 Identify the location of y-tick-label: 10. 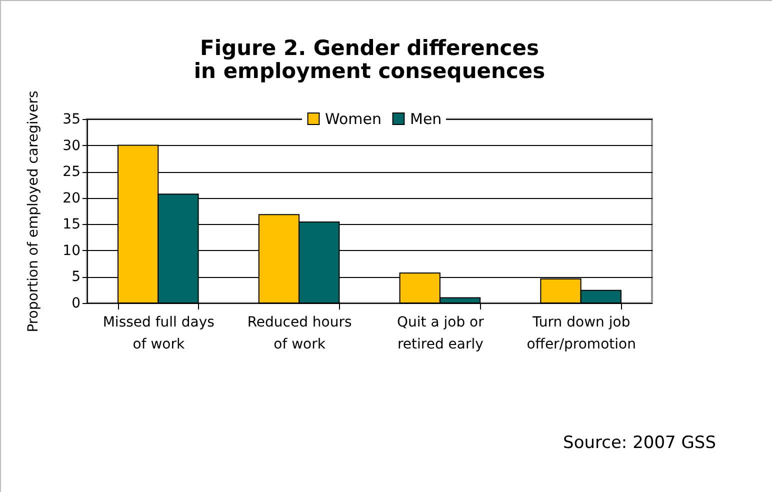
(71, 250).